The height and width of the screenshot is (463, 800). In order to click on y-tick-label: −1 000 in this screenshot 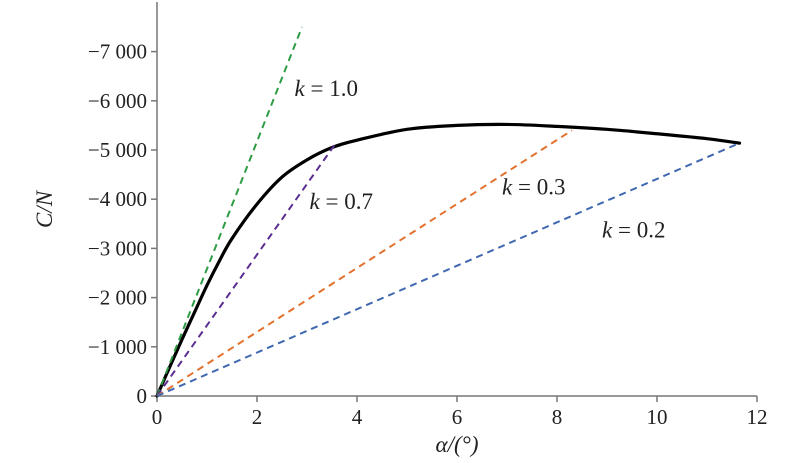, I will do `click(117, 347)`.